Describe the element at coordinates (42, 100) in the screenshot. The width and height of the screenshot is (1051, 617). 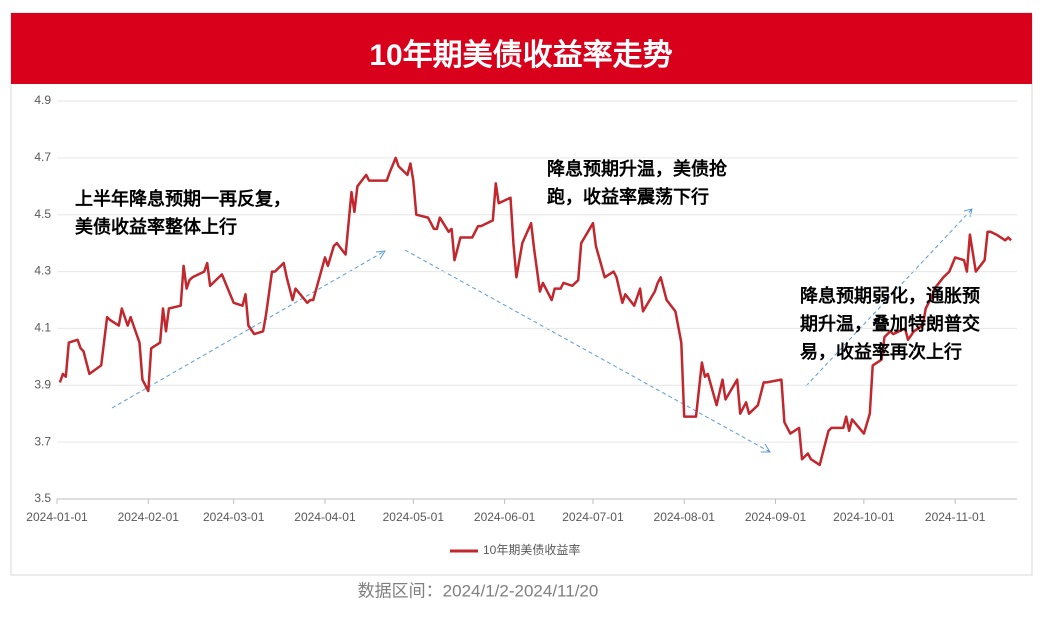
I see `y-tick-label: 4.9` at that location.